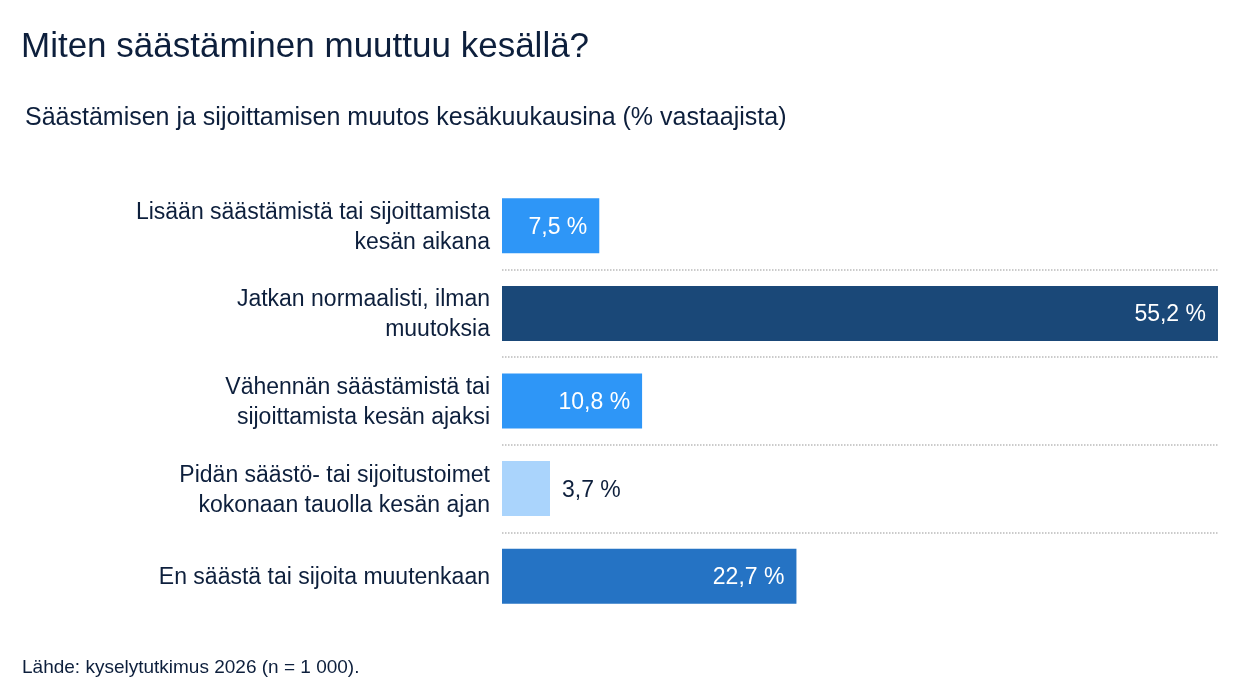  What do you see at coordinates (313, 225) in the screenshot?
I see `y-tick-label: Lisään säästämistä tai sijoittamista kesän aikana` at bounding box center [313, 225].